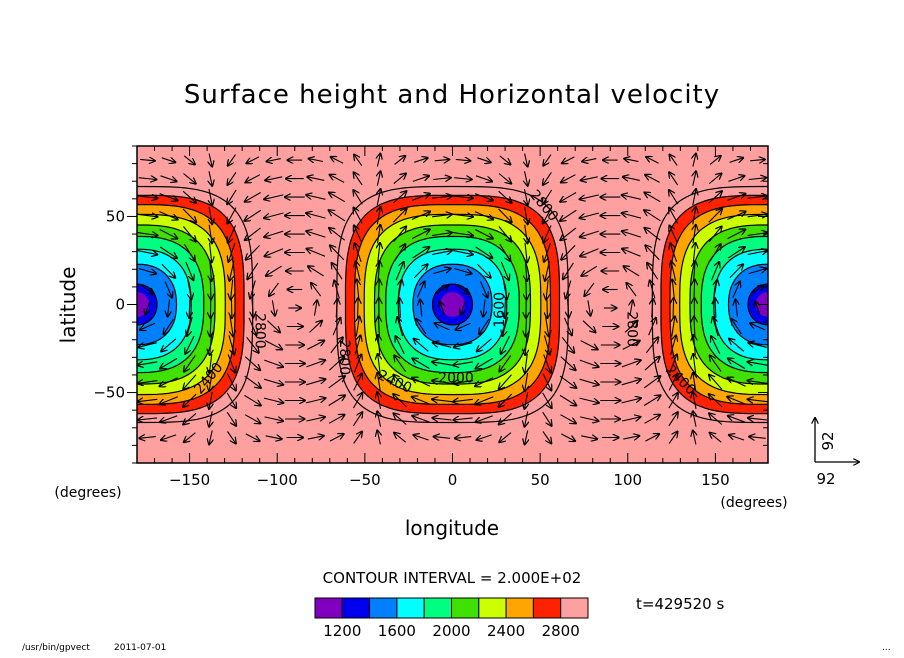  I want to click on colorbar-label-2000: 2000, so click(451, 631).